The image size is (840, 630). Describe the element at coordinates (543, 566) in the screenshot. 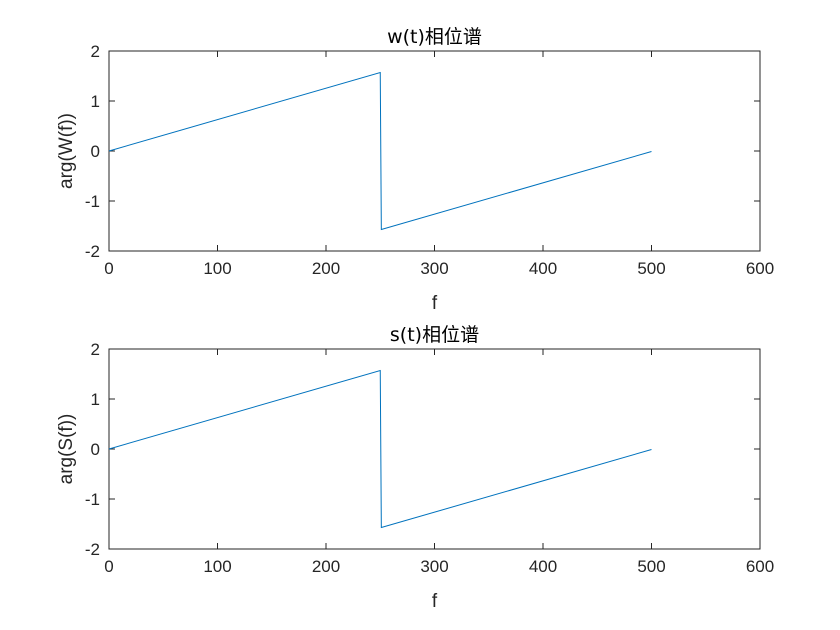

I see `bottom-x-tick-label: 400` at that location.